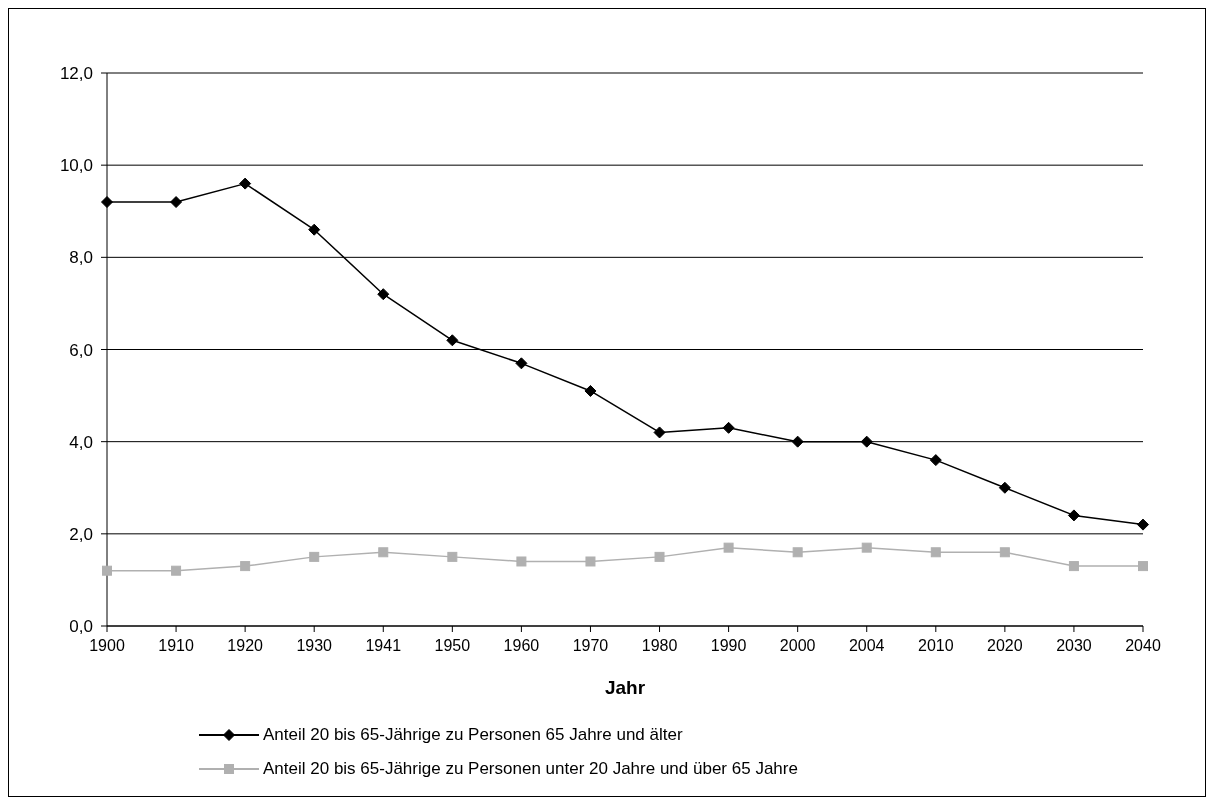 This screenshot has width=1216, height=805. Describe the element at coordinates (659, 646) in the screenshot. I see `x-tick-label: 1980` at that location.